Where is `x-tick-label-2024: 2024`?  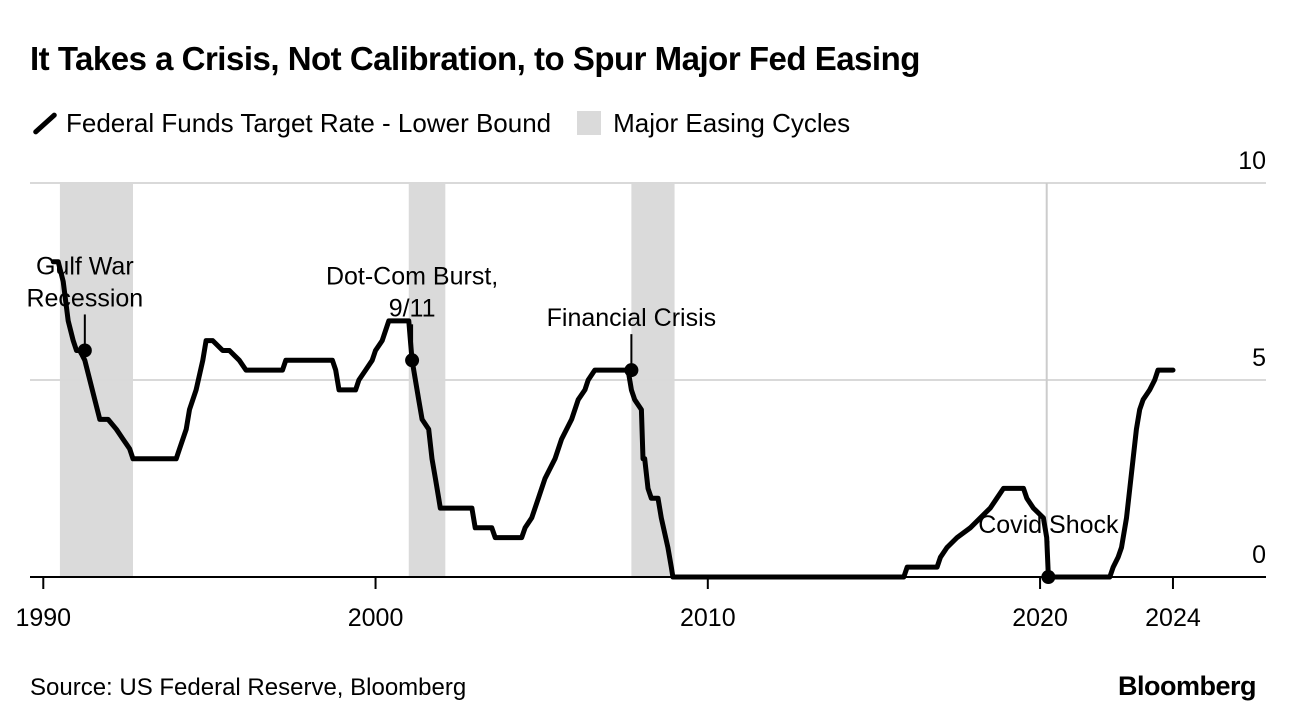 x-tick-label-2024: 2024 is located at coordinates (1173, 618).